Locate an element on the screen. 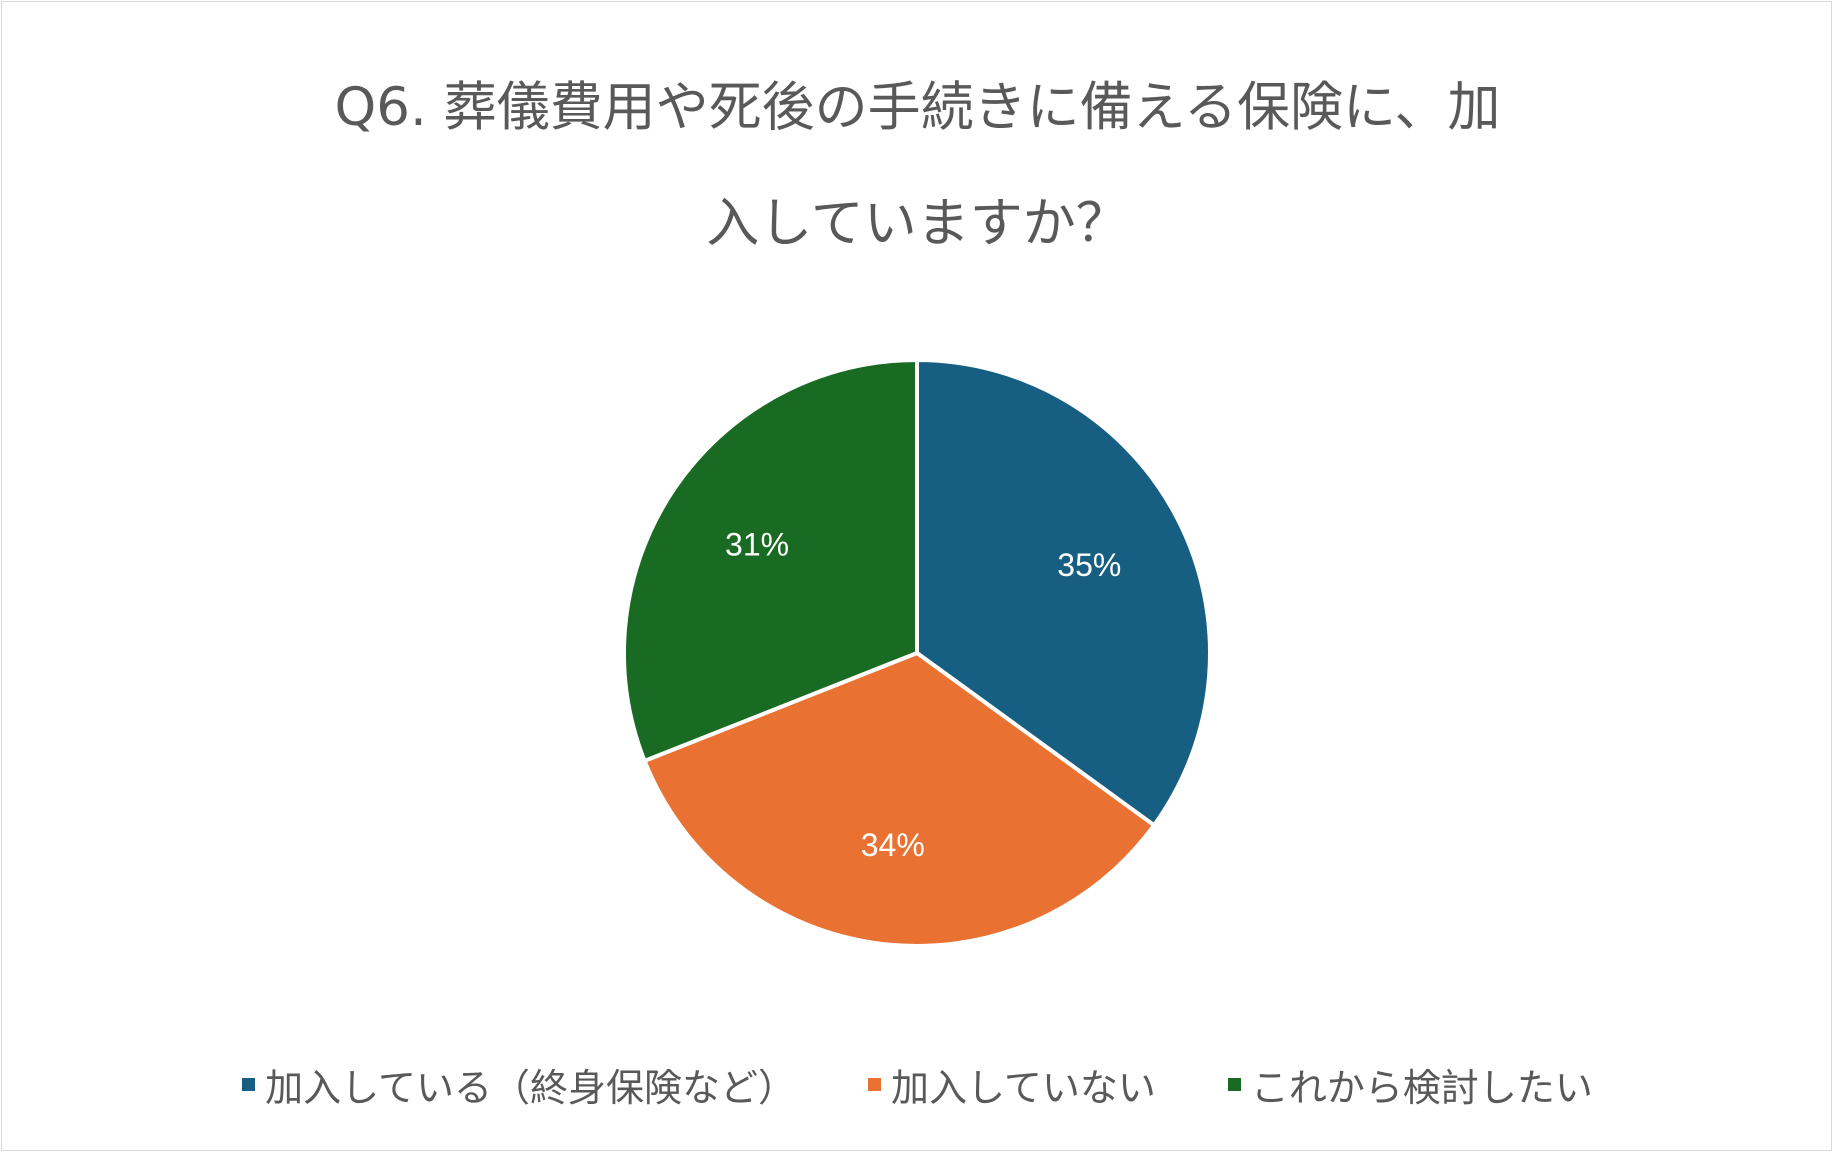  legend-swatch-considering is located at coordinates (1234, 1084).